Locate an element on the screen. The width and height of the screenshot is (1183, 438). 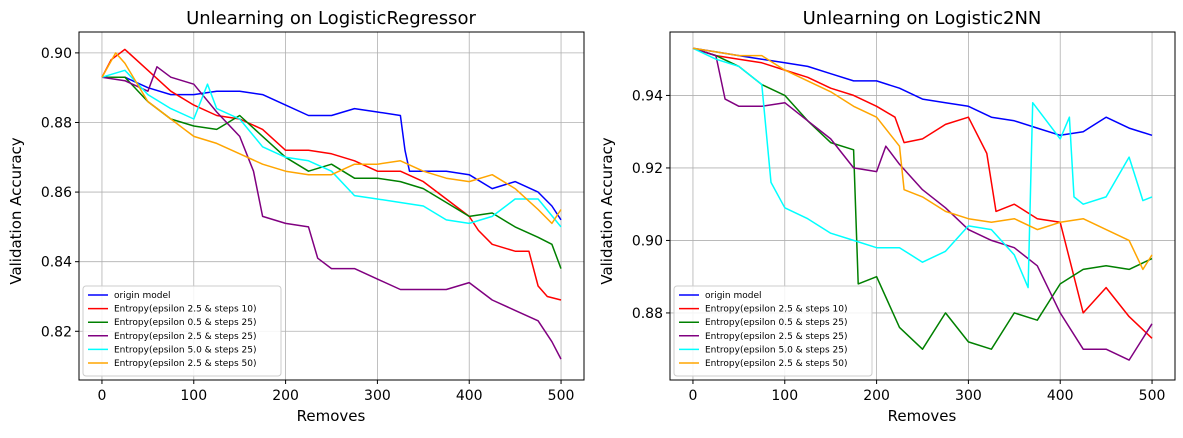
y-tick-label: 0.82 is located at coordinates (56, 332).